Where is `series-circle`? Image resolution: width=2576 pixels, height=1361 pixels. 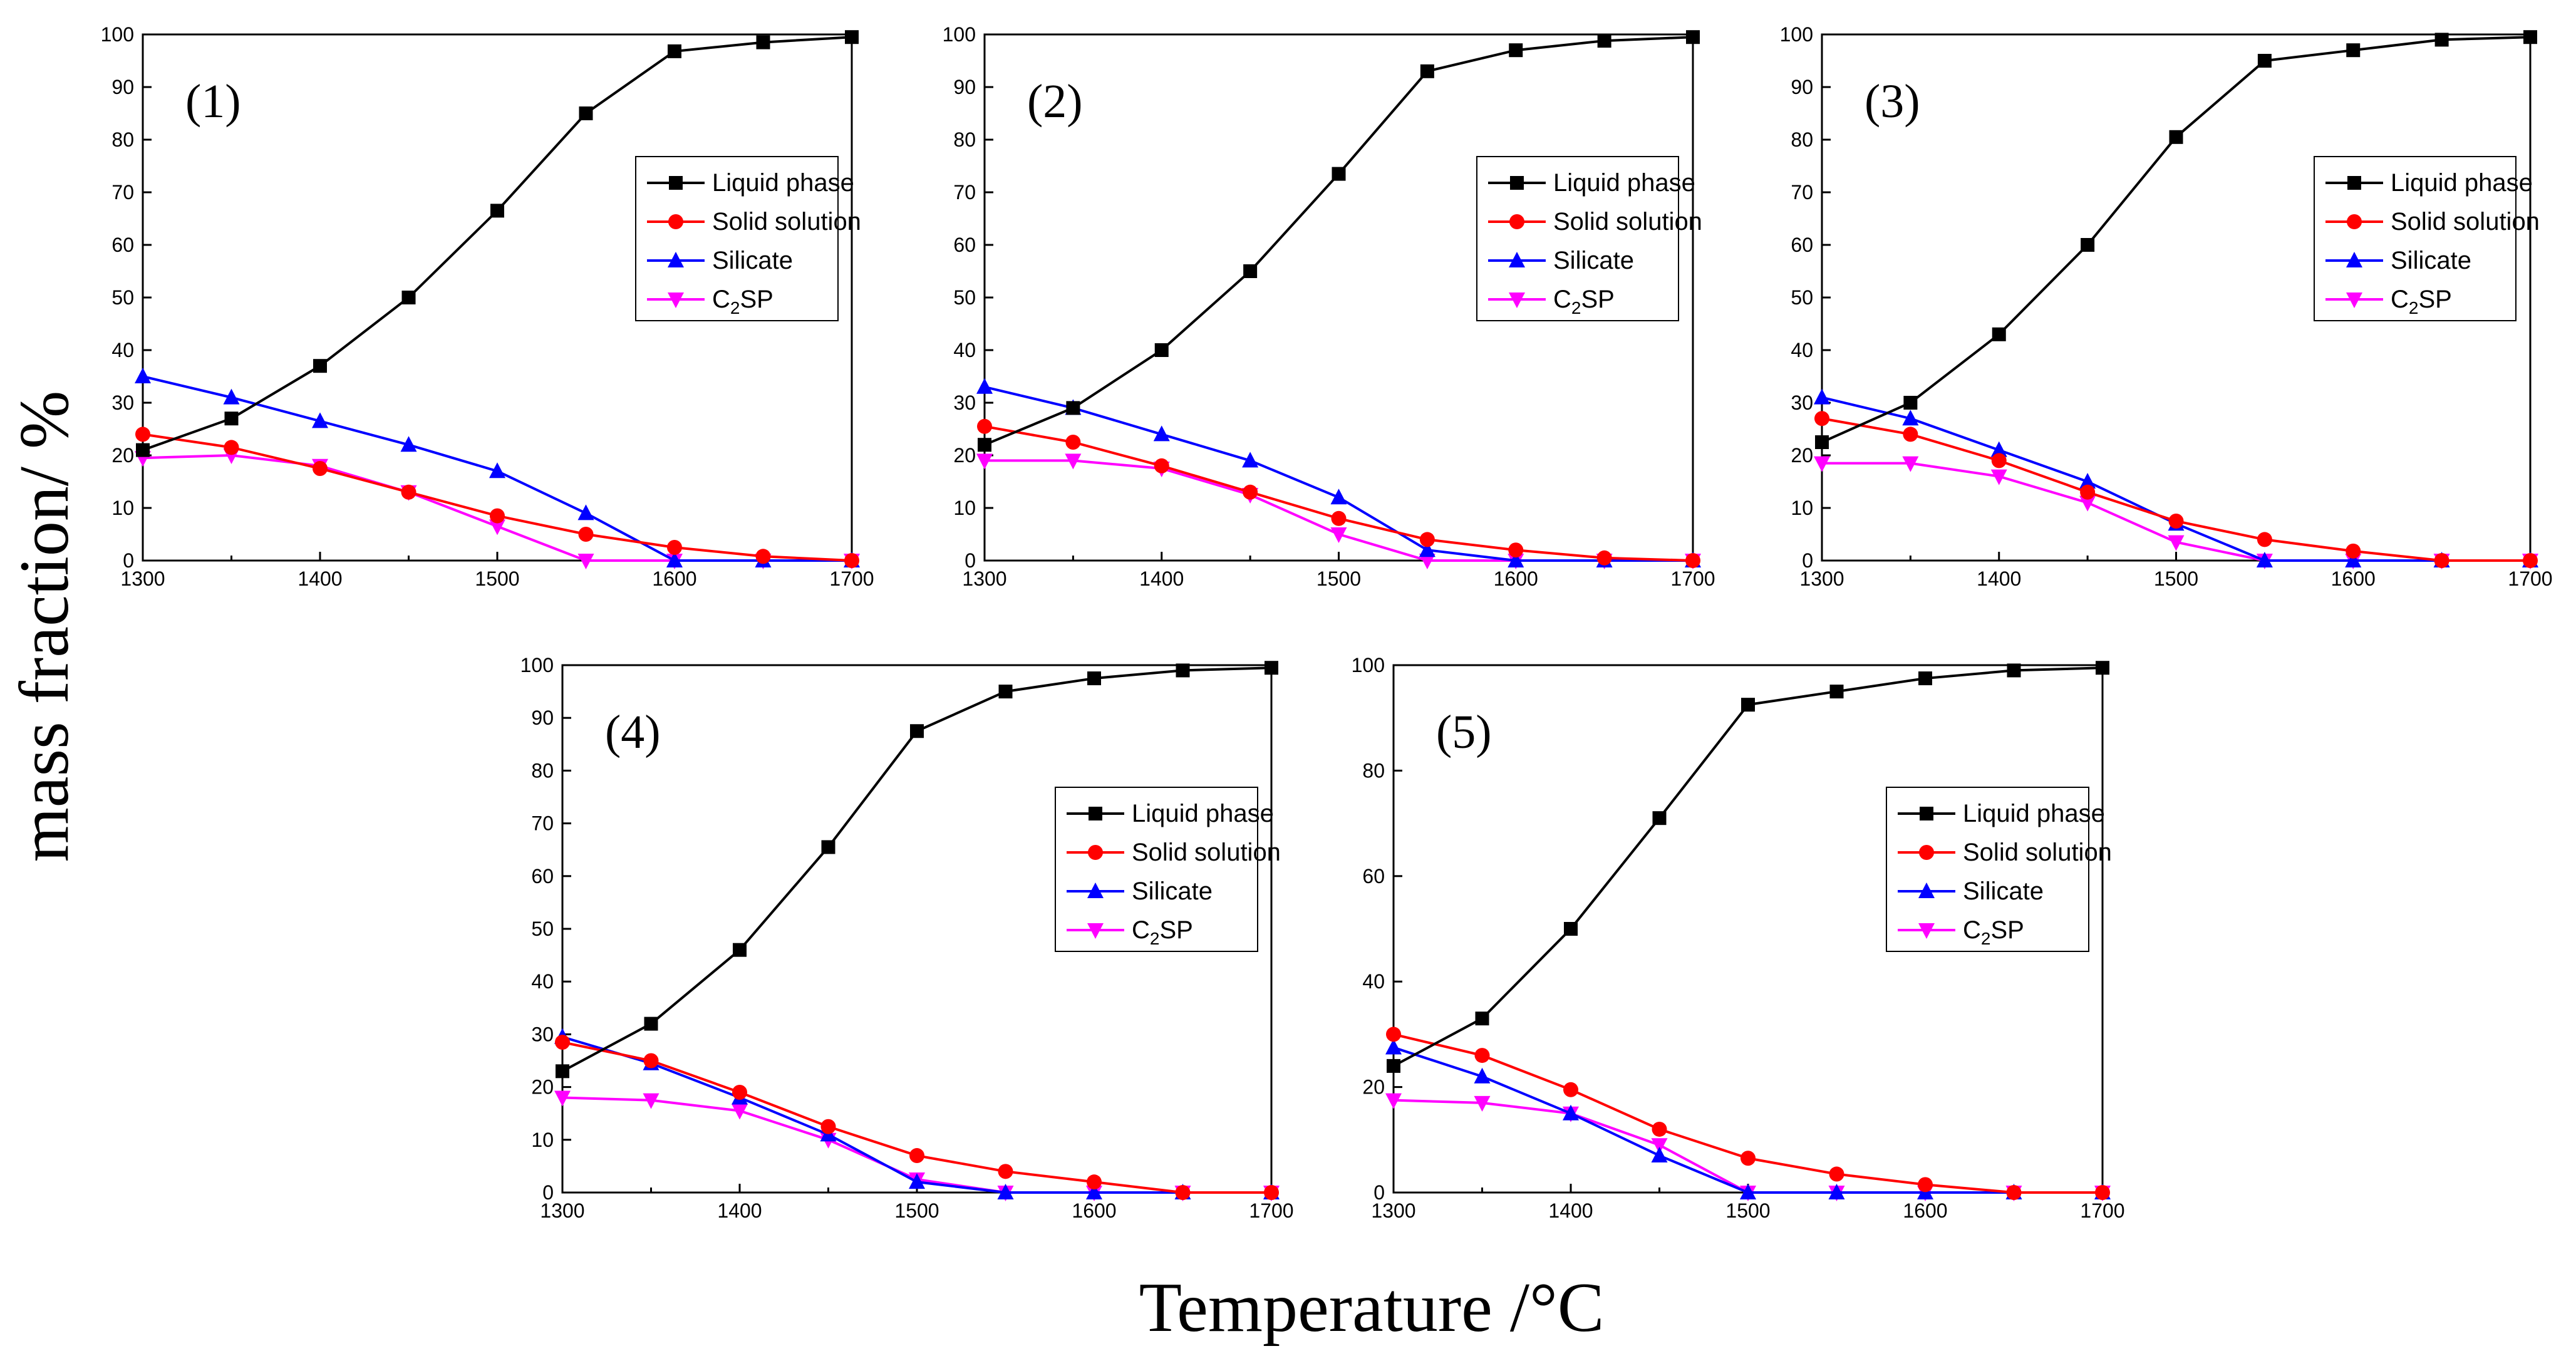 series-circle is located at coordinates (1338, 493).